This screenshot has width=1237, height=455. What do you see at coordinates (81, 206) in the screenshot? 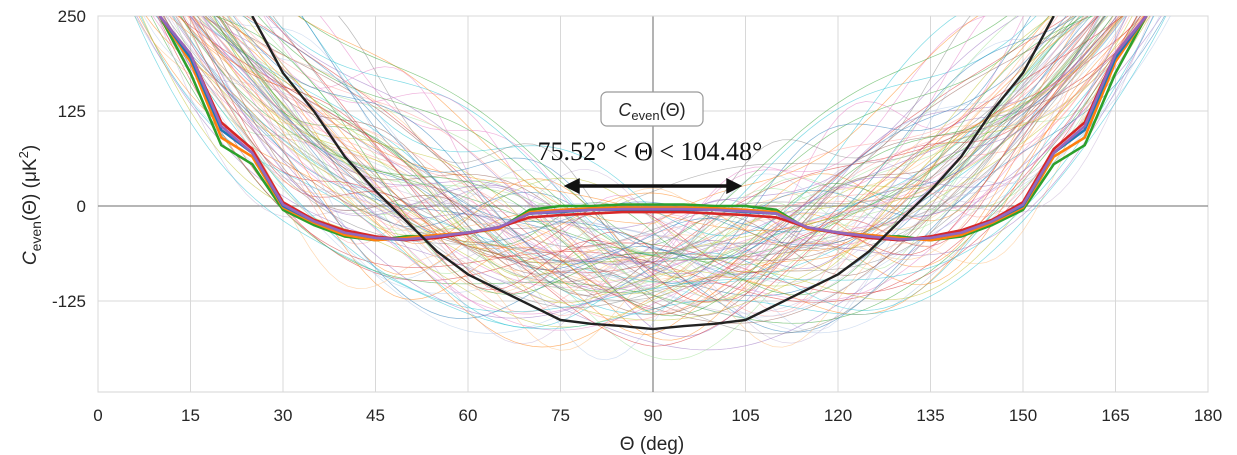
I see `y-tick-label: 0` at bounding box center [81, 206].